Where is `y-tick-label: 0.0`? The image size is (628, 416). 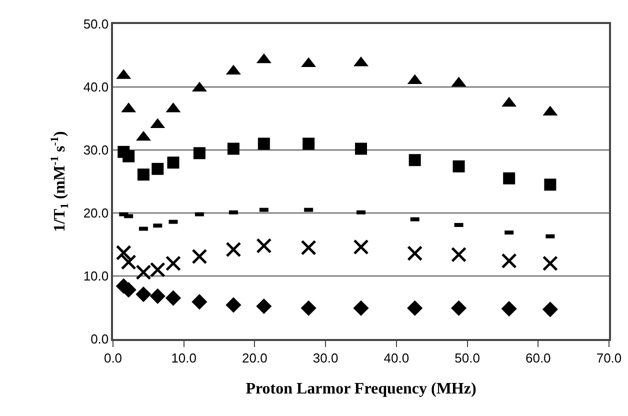 y-tick-label: 0.0 is located at coordinates (99, 339).